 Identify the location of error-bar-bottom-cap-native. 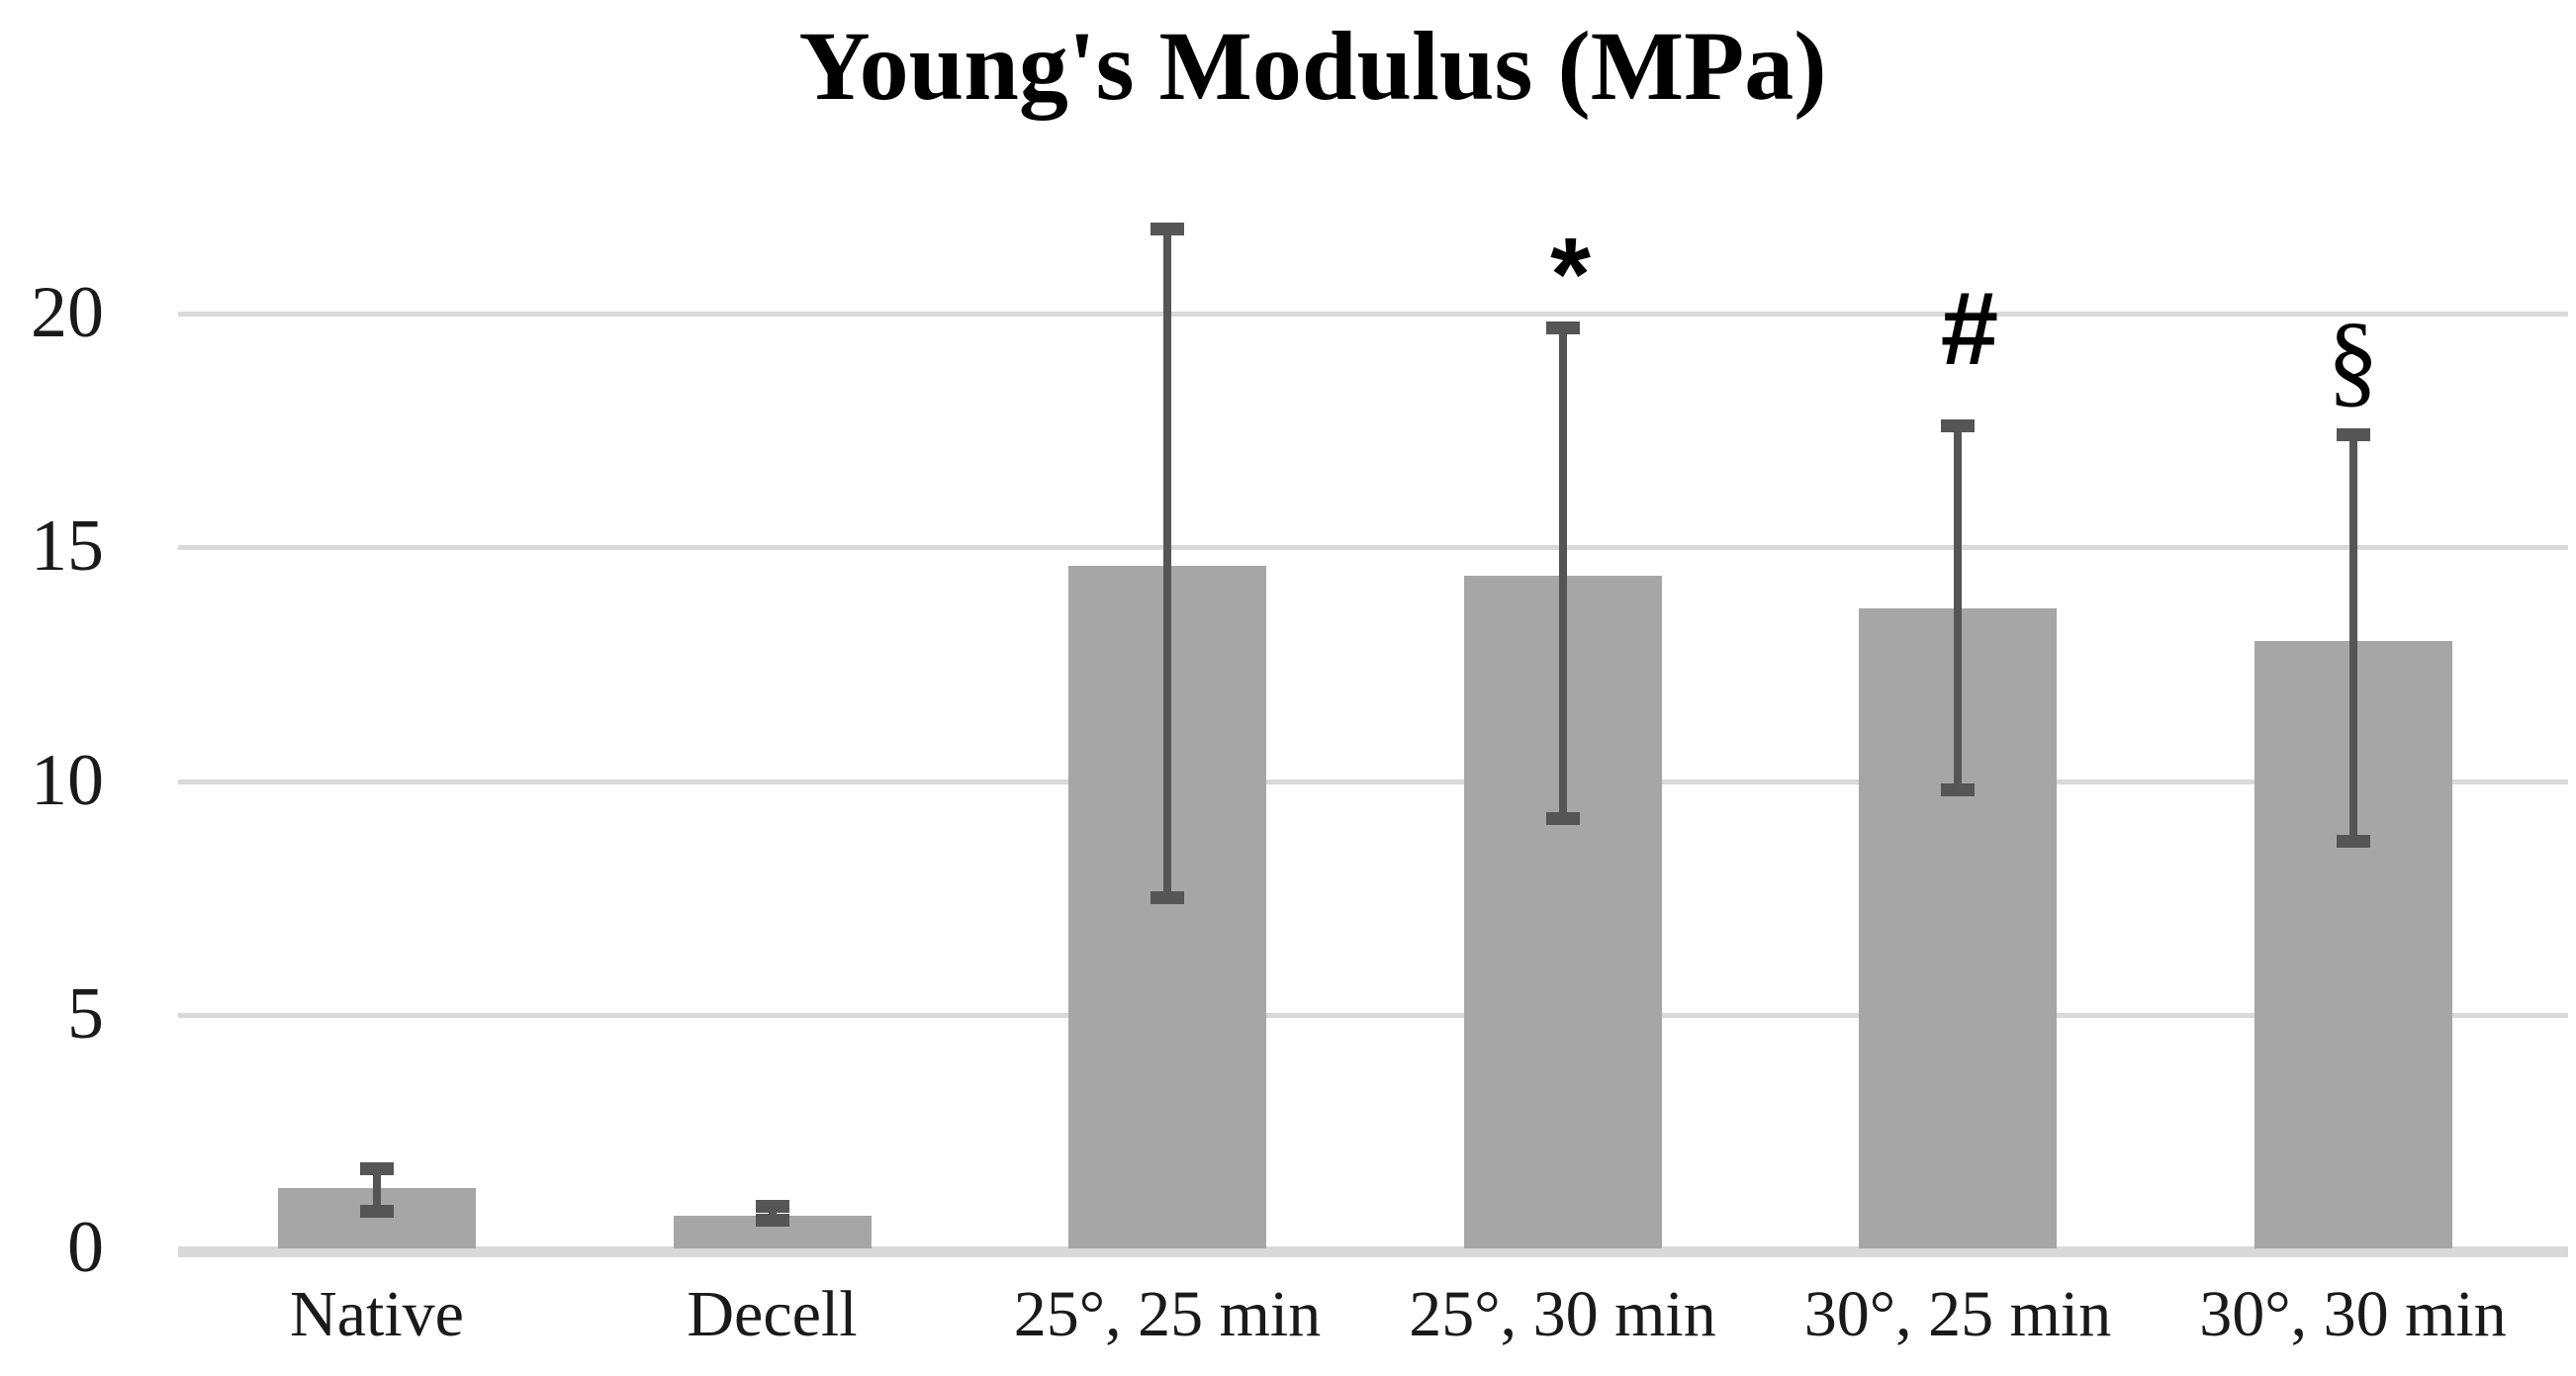
(377, 1211).